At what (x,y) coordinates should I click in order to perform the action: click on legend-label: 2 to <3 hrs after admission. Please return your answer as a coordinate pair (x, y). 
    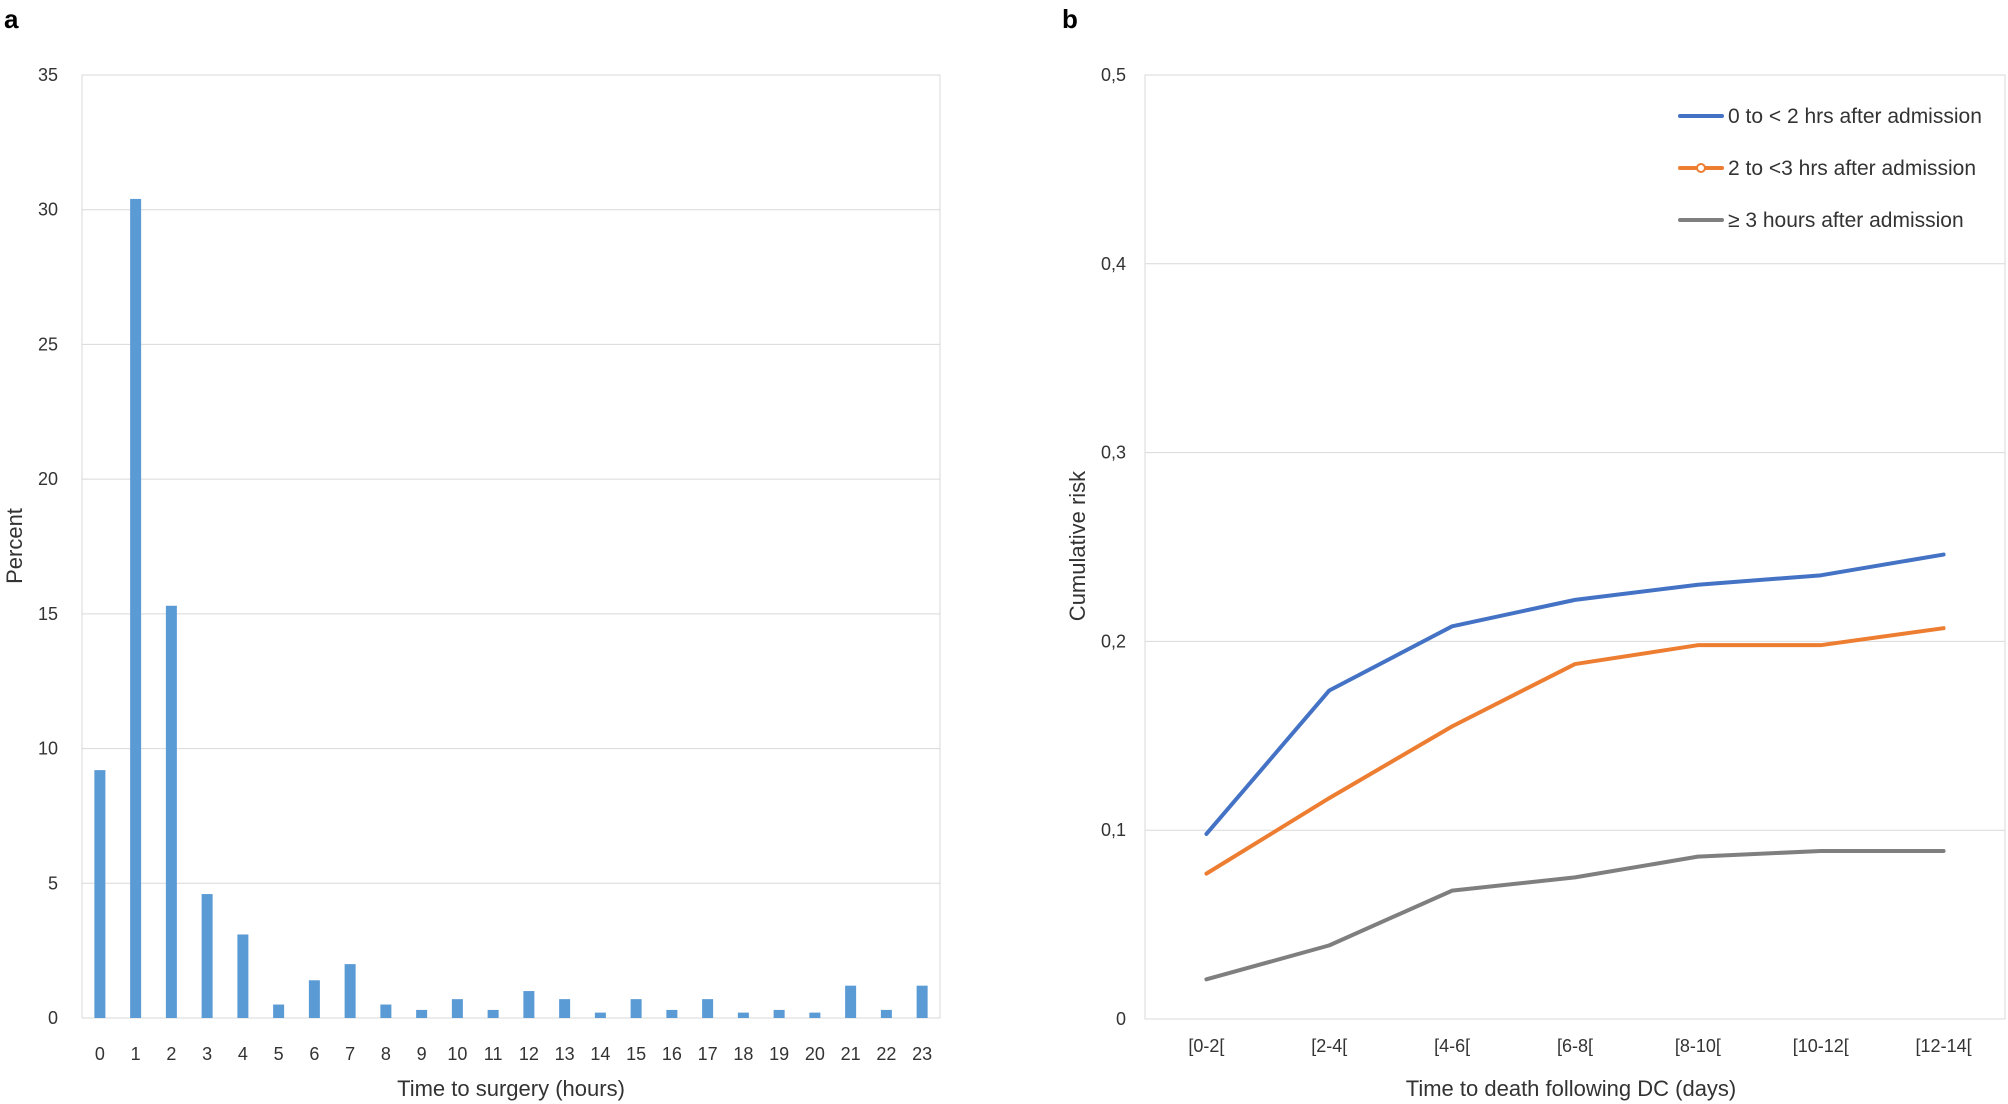
    Looking at the image, I should click on (1852, 168).